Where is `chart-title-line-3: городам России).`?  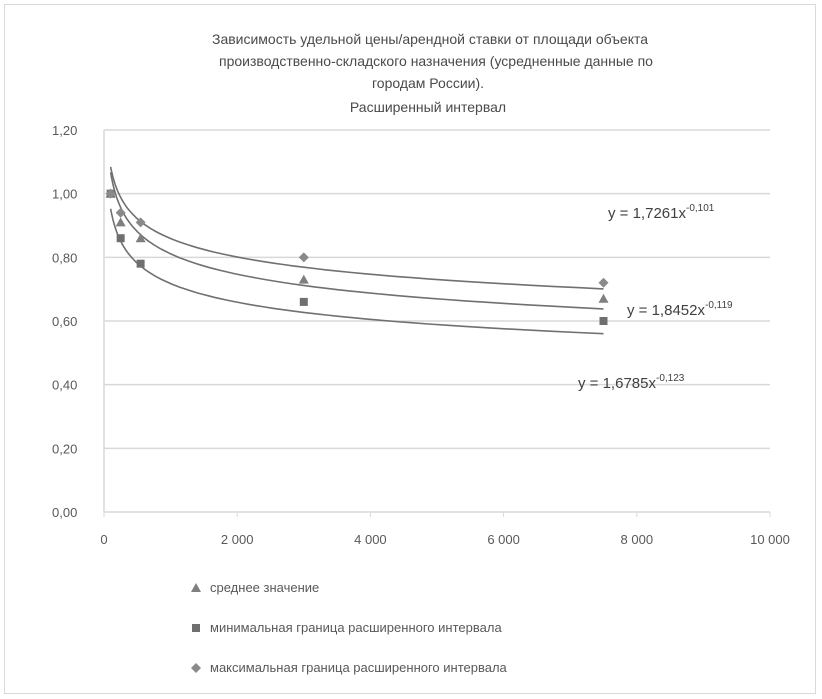
chart-title-line-3: городам России). is located at coordinates (428, 83).